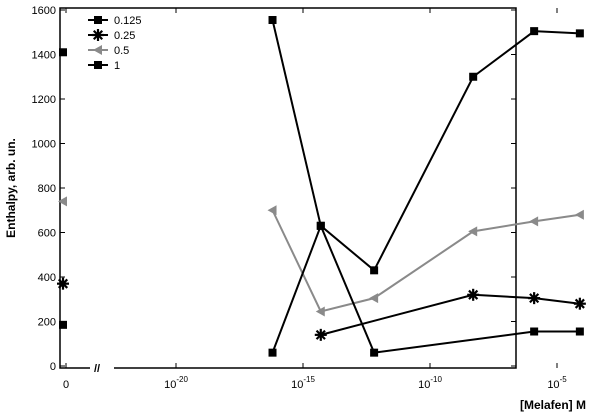  Describe the element at coordinates (117, 66) in the screenshot. I see `legend-label: 1` at that location.